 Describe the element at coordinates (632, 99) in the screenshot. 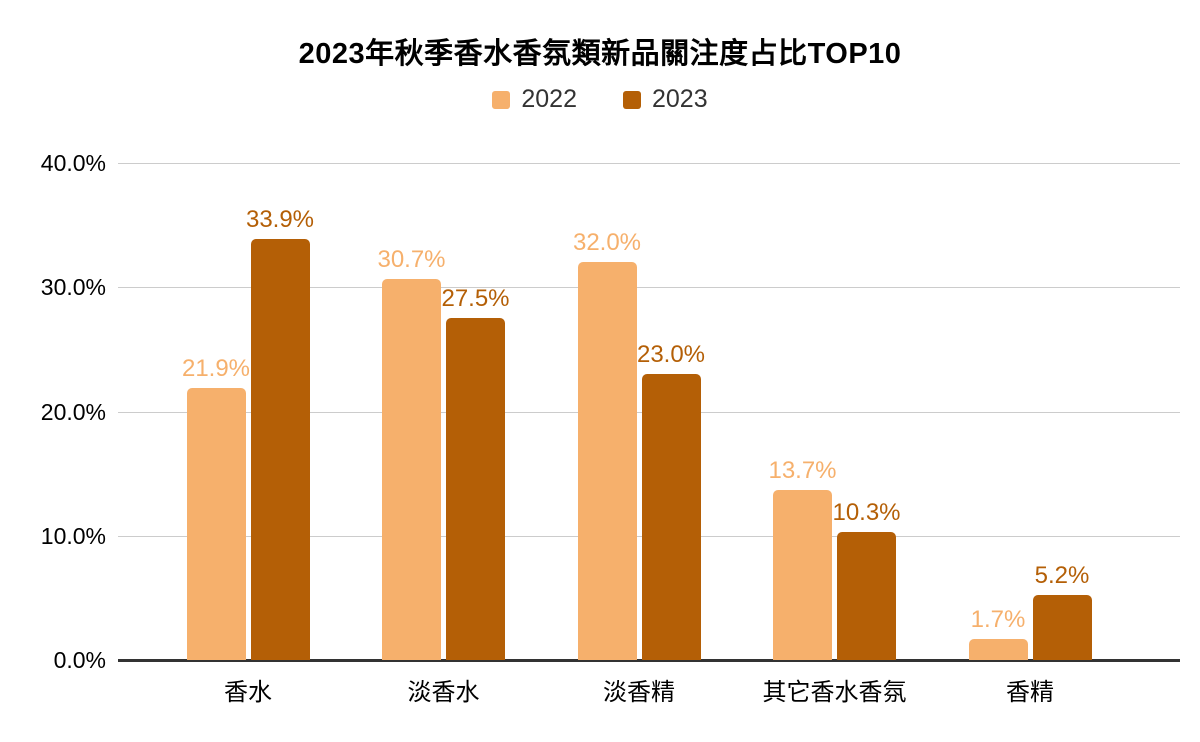

I see `legend-swatch-2023-icon` at that location.